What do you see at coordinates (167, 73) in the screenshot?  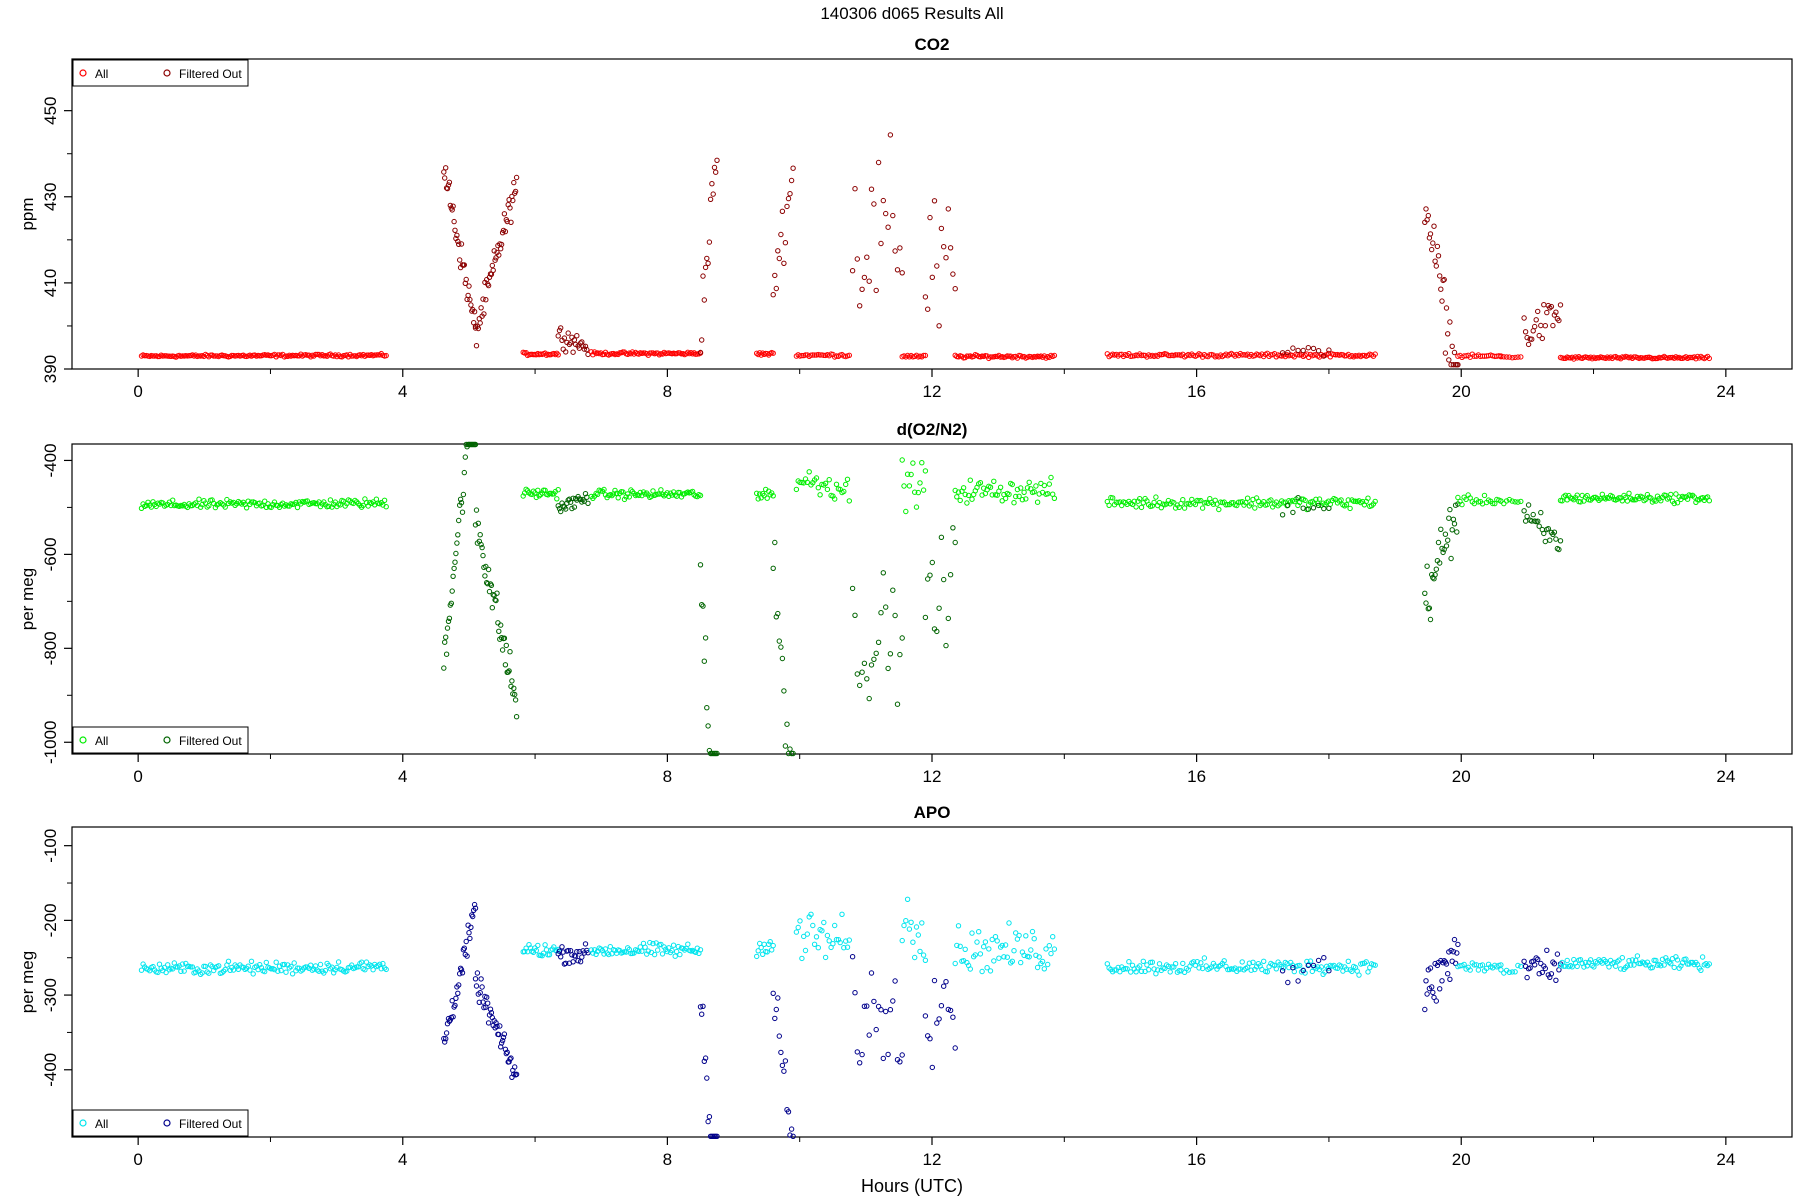 I see `legend-marker` at bounding box center [167, 73].